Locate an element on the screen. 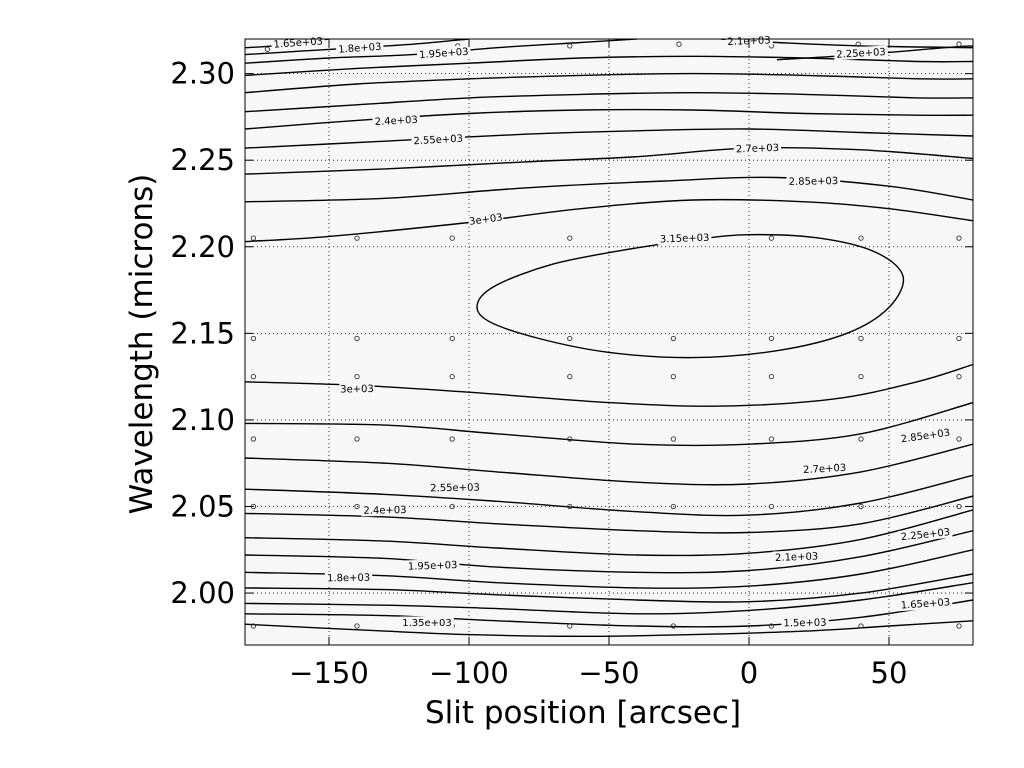  y-tick-label: 2.20 is located at coordinates (202, 247).